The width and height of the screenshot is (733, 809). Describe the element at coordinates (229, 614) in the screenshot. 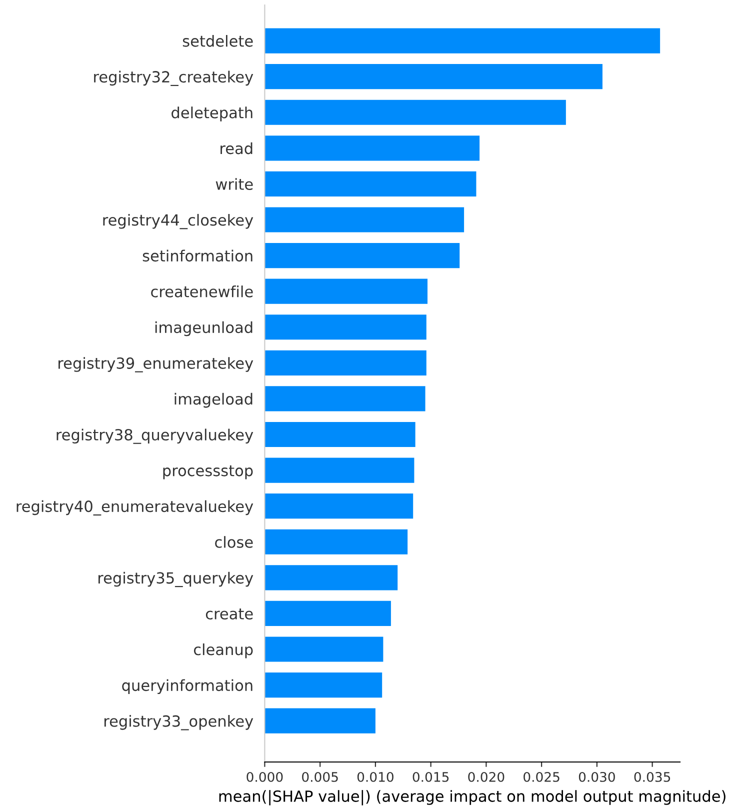

I see `y-tick-label: create` at that location.